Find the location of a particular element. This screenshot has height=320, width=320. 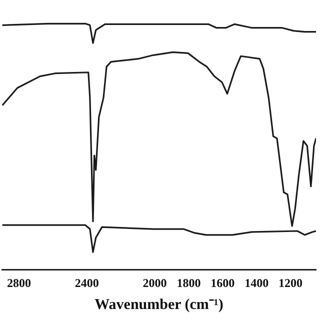

x-tick-label: 1800 is located at coordinates (188, 283).